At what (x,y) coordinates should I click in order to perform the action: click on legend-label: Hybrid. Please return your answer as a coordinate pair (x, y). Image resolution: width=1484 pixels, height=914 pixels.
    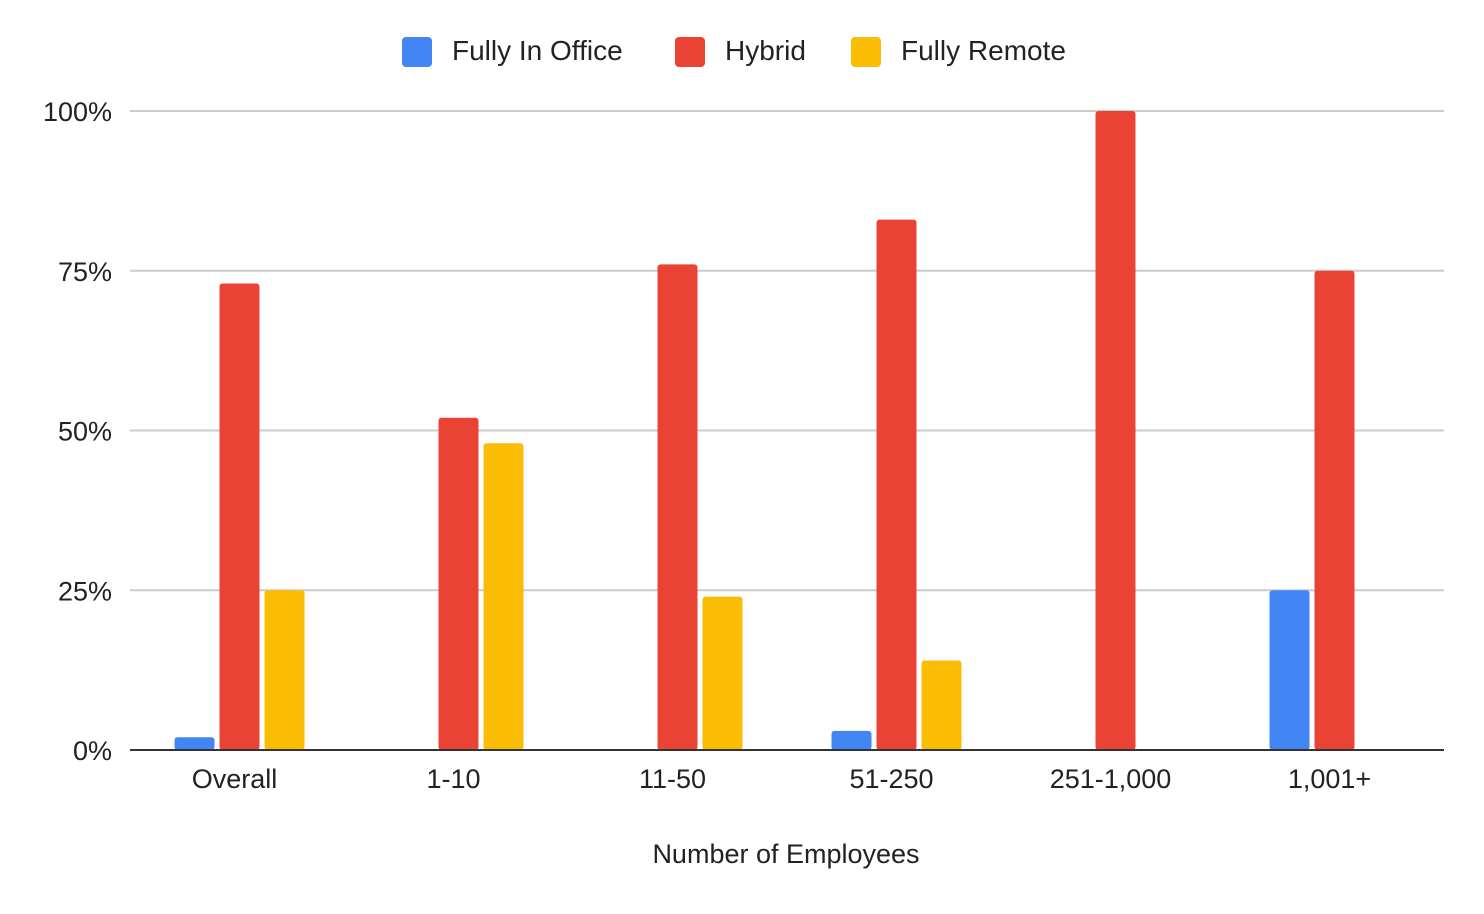
    Looking at the image, I should click on (765, 50).